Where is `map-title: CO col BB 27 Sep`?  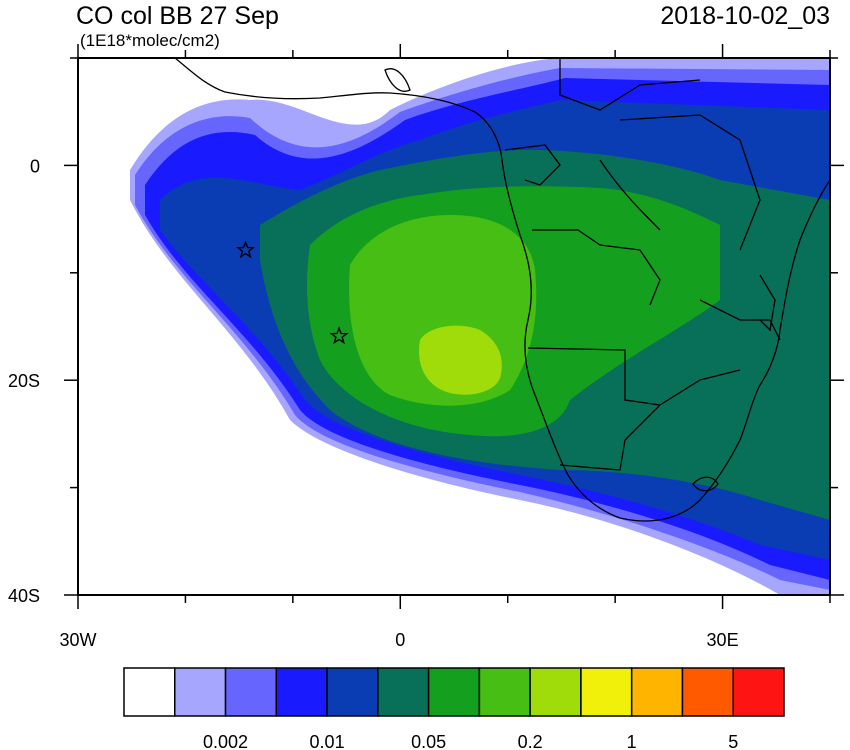 map-title: CO col BB 27 Sep is located at coordinates (177, 16).